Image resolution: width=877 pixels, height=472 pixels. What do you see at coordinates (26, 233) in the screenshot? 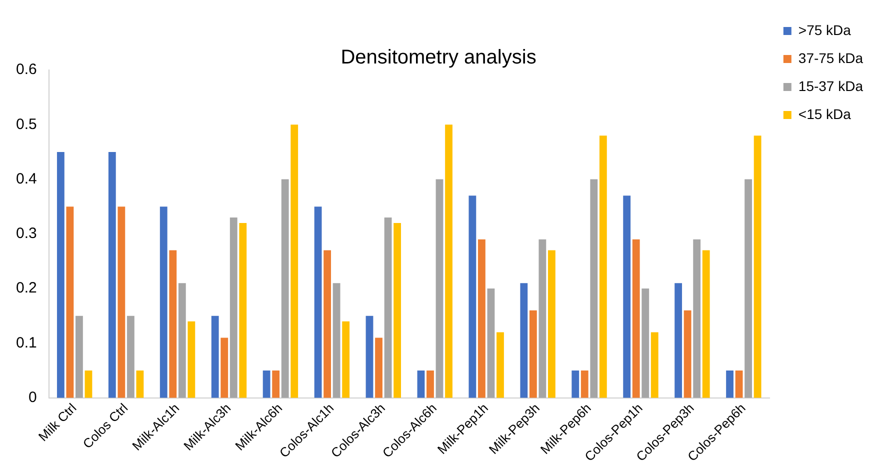
I see `y-tick-label: 0.3` at bounding box center [26, 233].